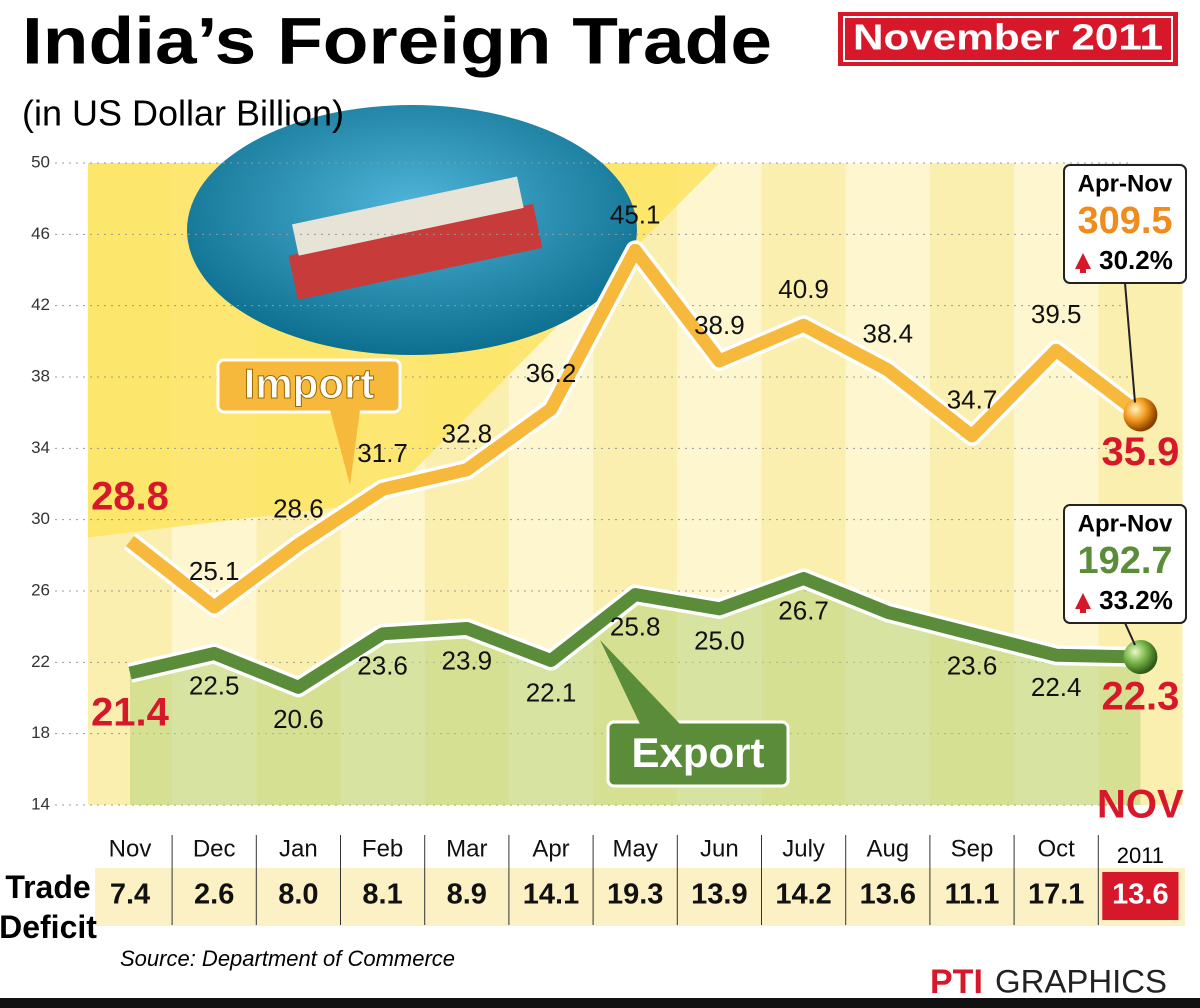 The height and width of the screenshot is (1008, 1200). What do you see at coordinates (972, 400) in the screenshot?
I see `data-label: 34.7` at bounding box center [972, 400].